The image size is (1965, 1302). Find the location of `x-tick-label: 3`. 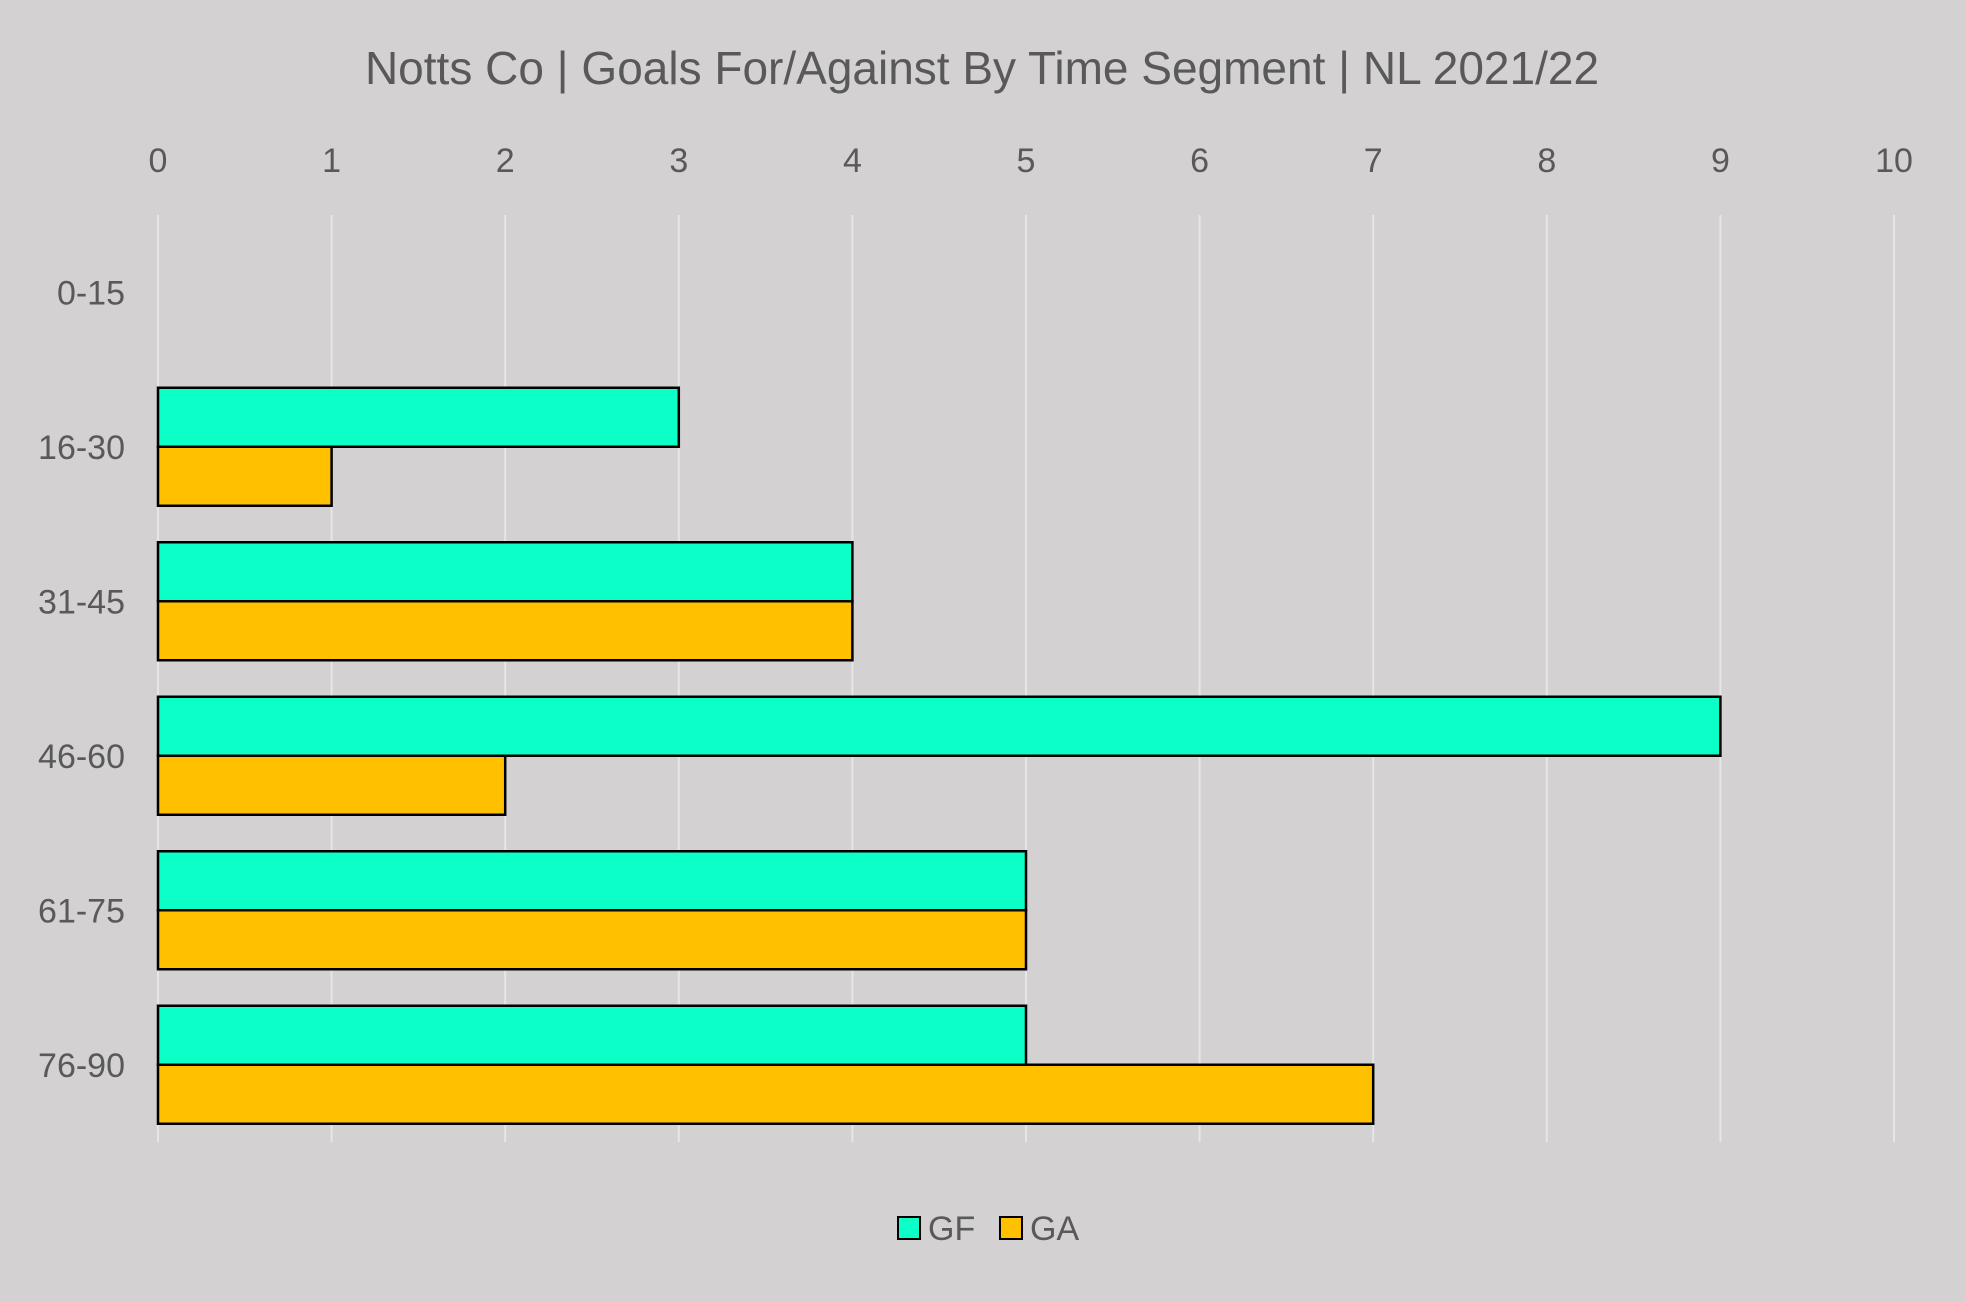

x-tick-label: 3 is located at coordinates (678, 161).